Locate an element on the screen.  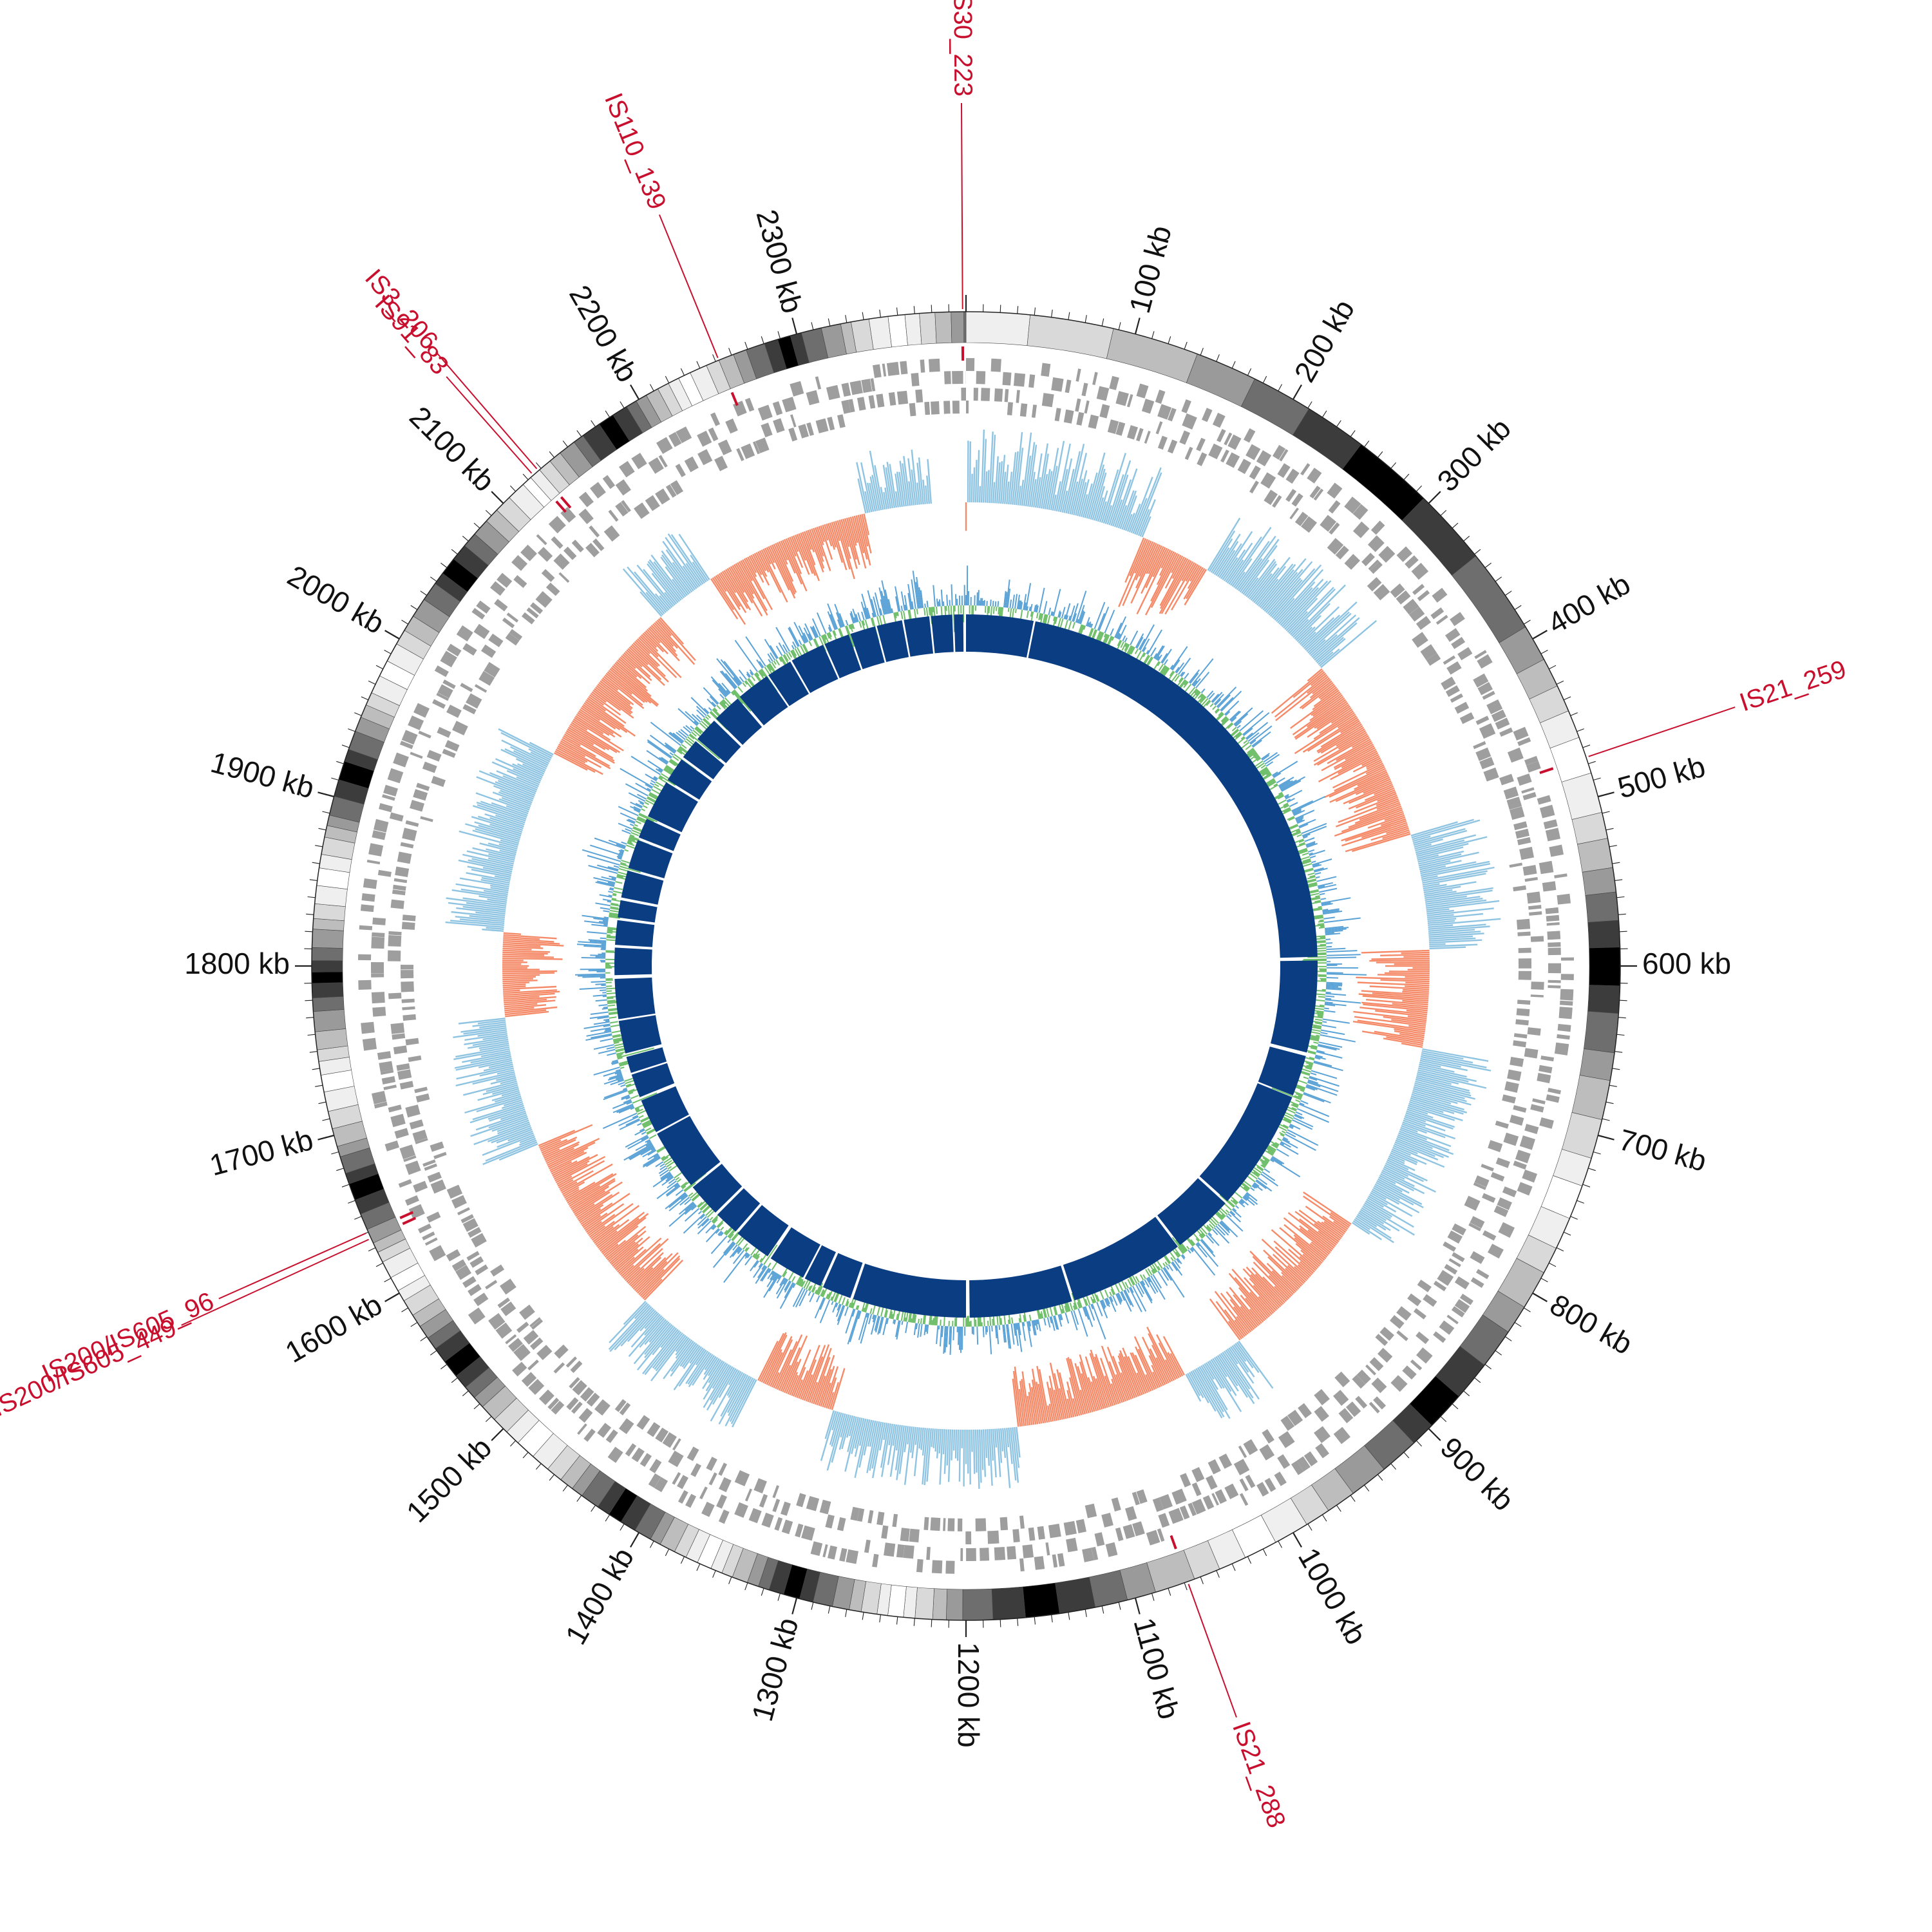
ideogram-band is located at coordinates (1591, 1098).